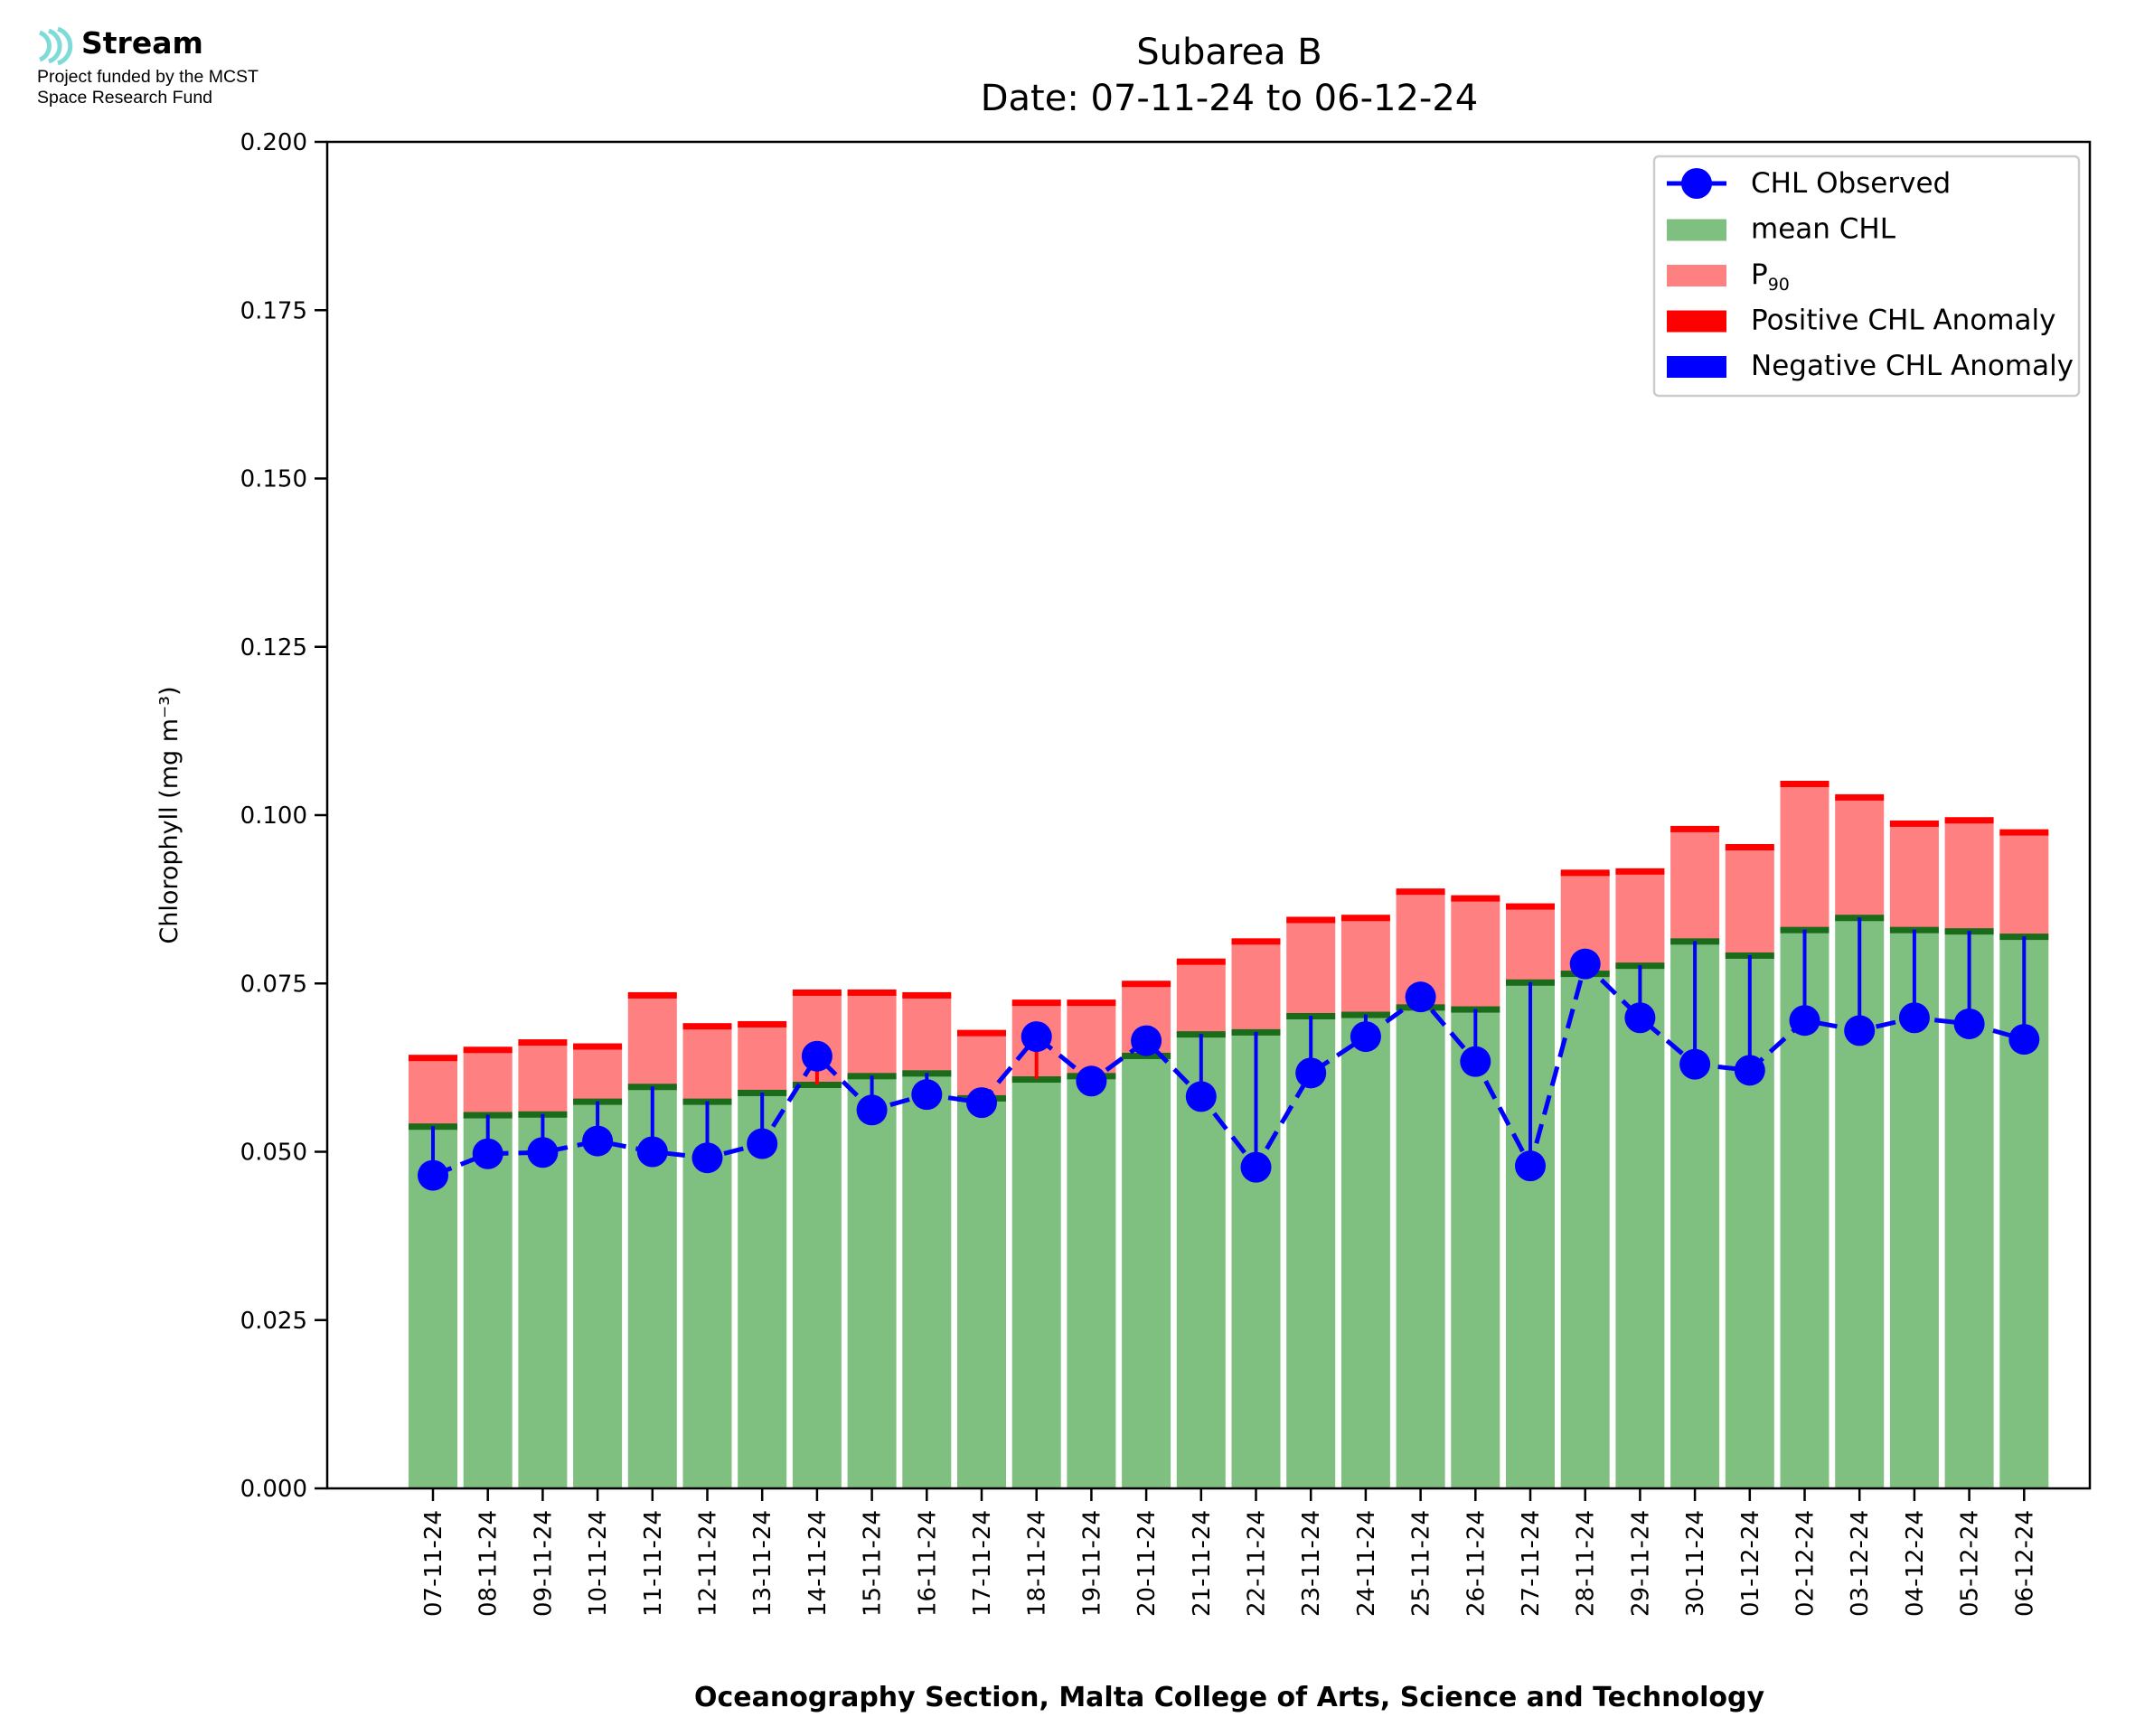 Image resolution: width=2154 pixels, height=1736 pixels. What do you see at coordinates (653, 1564) in the screenshot?
I see `x-tick-label: 11-11-24` at bounding box center [653, 1564].